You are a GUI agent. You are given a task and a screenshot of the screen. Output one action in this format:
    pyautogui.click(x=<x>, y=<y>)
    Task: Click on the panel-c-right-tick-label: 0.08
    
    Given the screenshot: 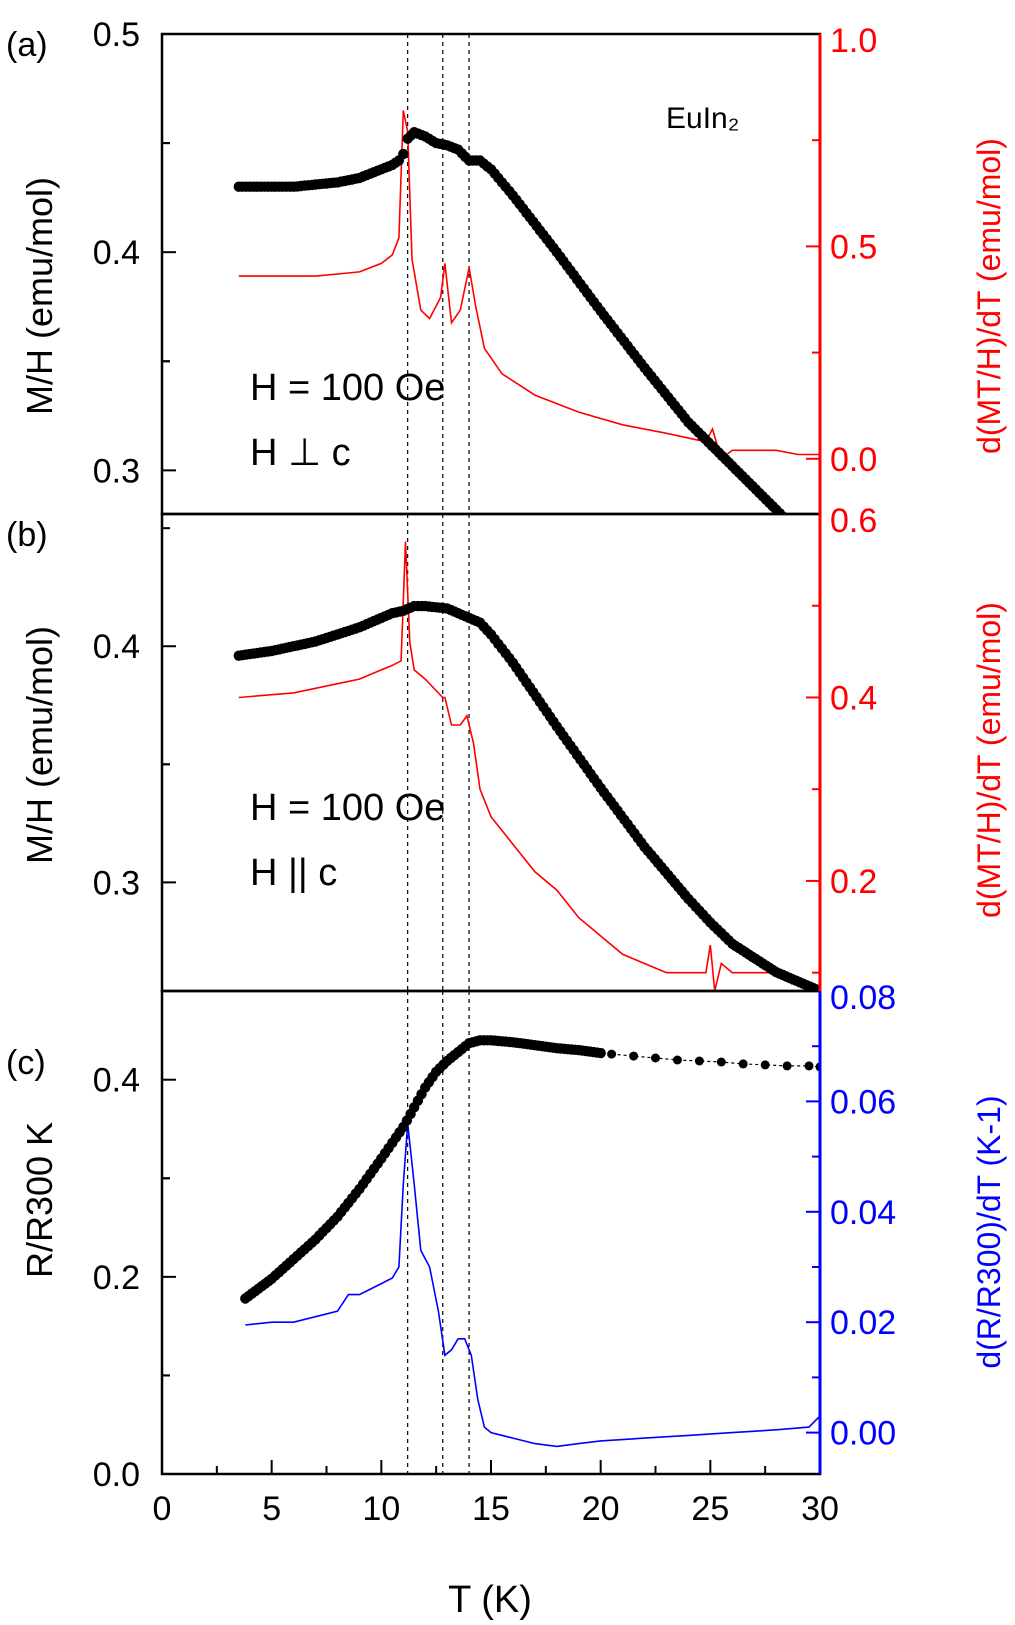 What is the action you would take?
    pyautogui.click(x=863, y=998)
    